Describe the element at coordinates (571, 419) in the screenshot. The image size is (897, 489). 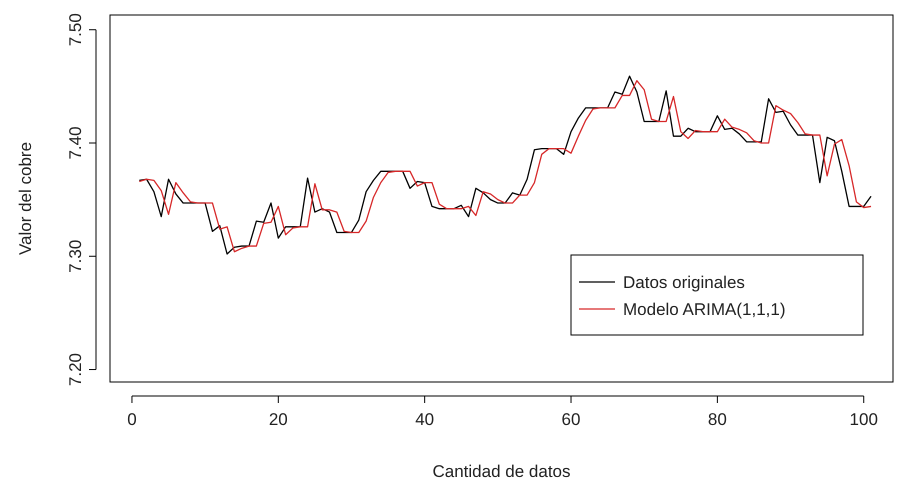
I see `x-tick-label: 60` at that location.